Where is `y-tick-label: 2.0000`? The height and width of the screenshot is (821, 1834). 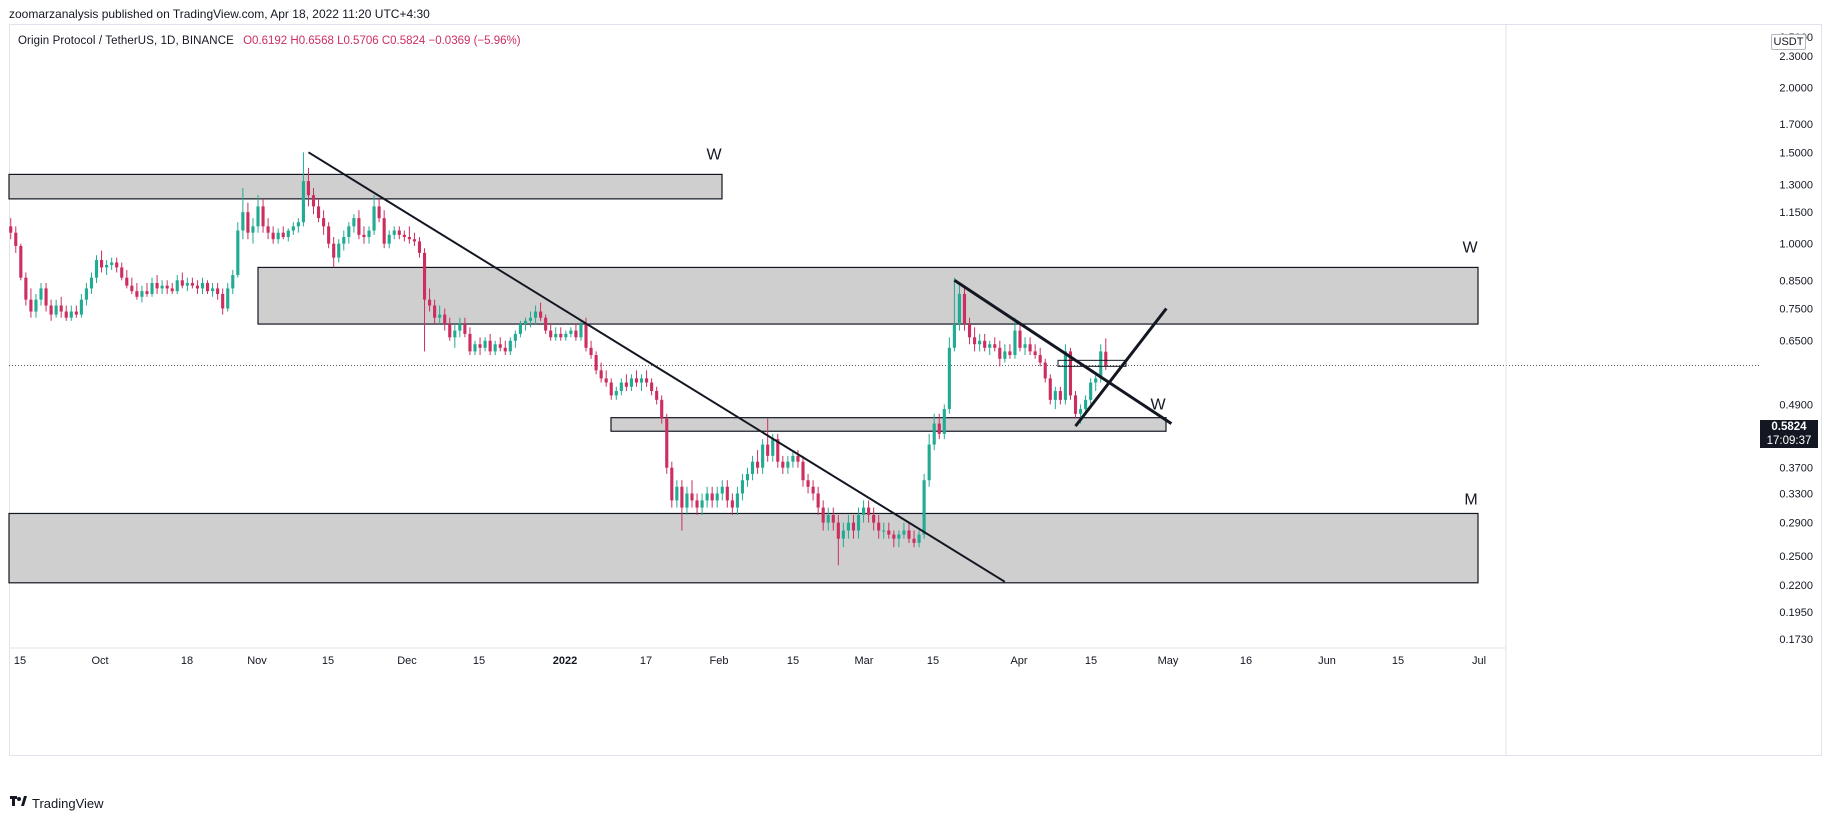 y-tick-label: 2.0000 is located at coordinates (1796, 89).